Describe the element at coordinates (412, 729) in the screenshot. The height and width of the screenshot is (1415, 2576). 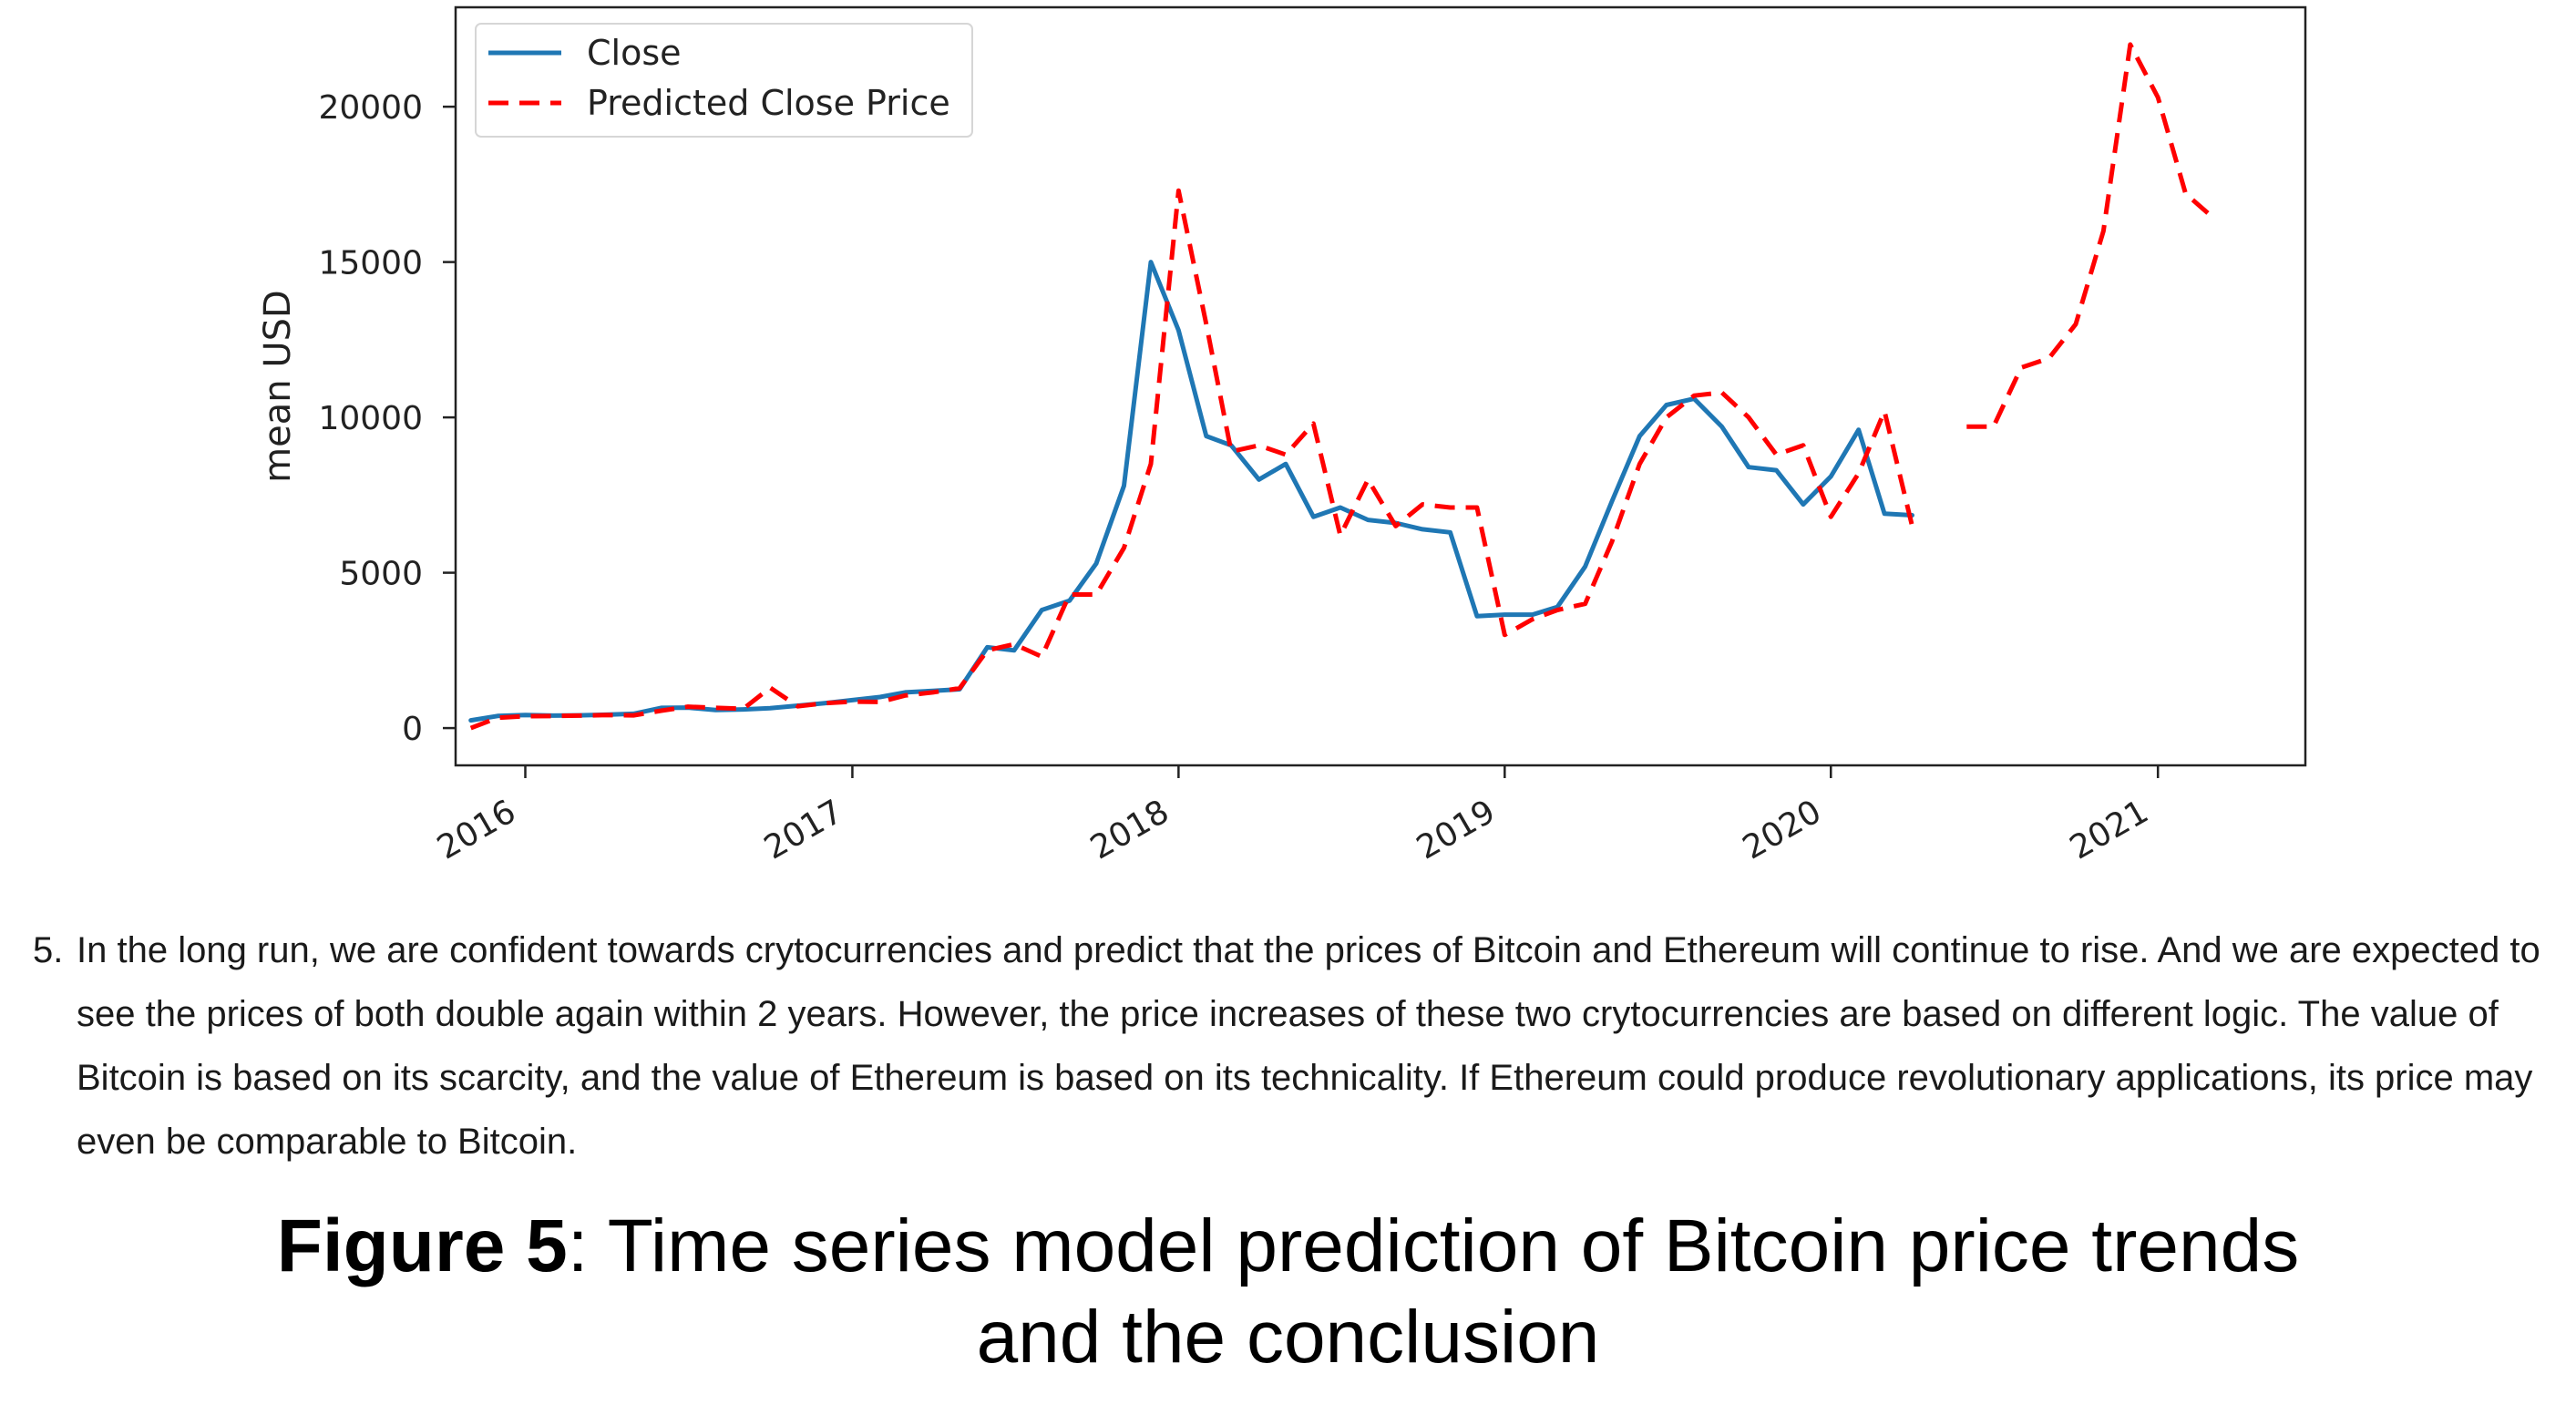
I see `y-tick-label: 0` at that location.